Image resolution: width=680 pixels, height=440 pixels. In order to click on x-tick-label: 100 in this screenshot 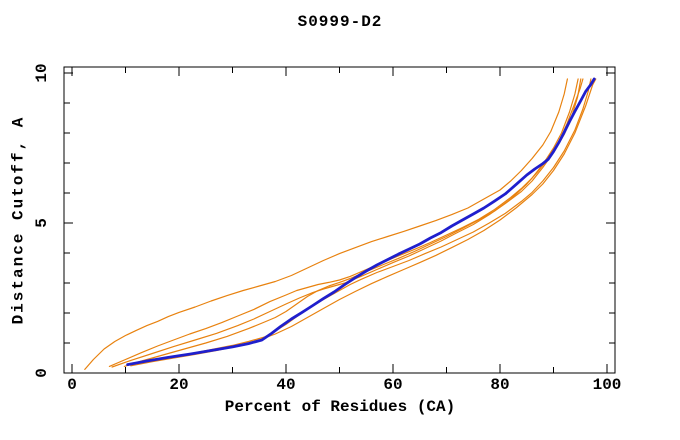, I will do `click(607, 385)`.